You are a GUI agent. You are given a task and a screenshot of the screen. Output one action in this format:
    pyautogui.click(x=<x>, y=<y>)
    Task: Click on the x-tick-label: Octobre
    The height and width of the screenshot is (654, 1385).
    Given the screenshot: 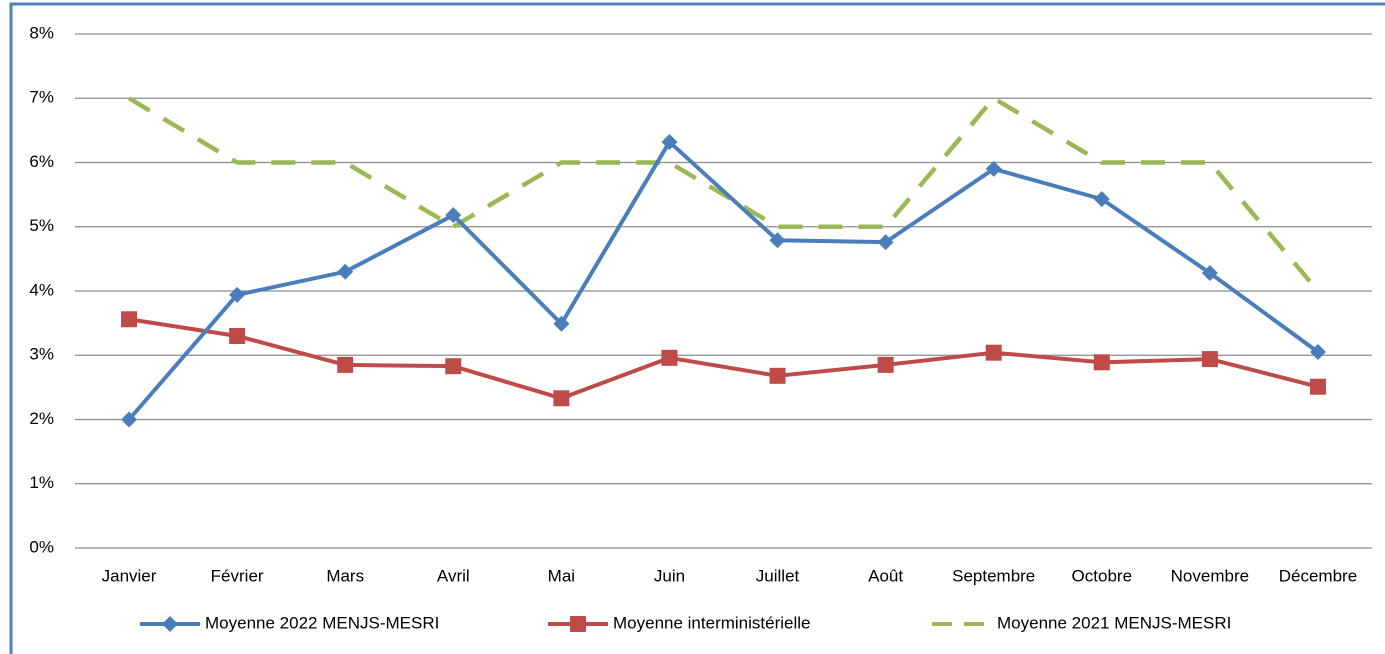 What is the action you would take?
    pyautogui.click(x=1102, y=575)
    